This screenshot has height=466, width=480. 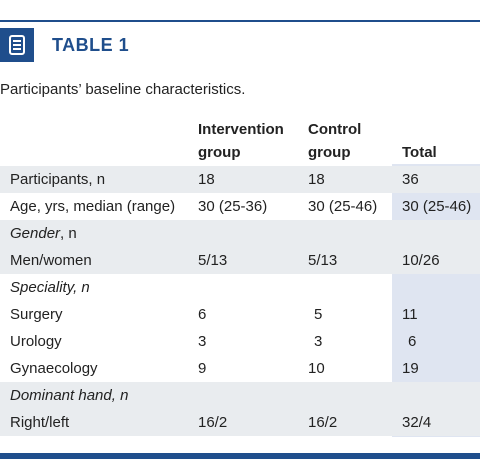 I want to click on table-row: Urology 3 3 6, so click(x=240, y=341).